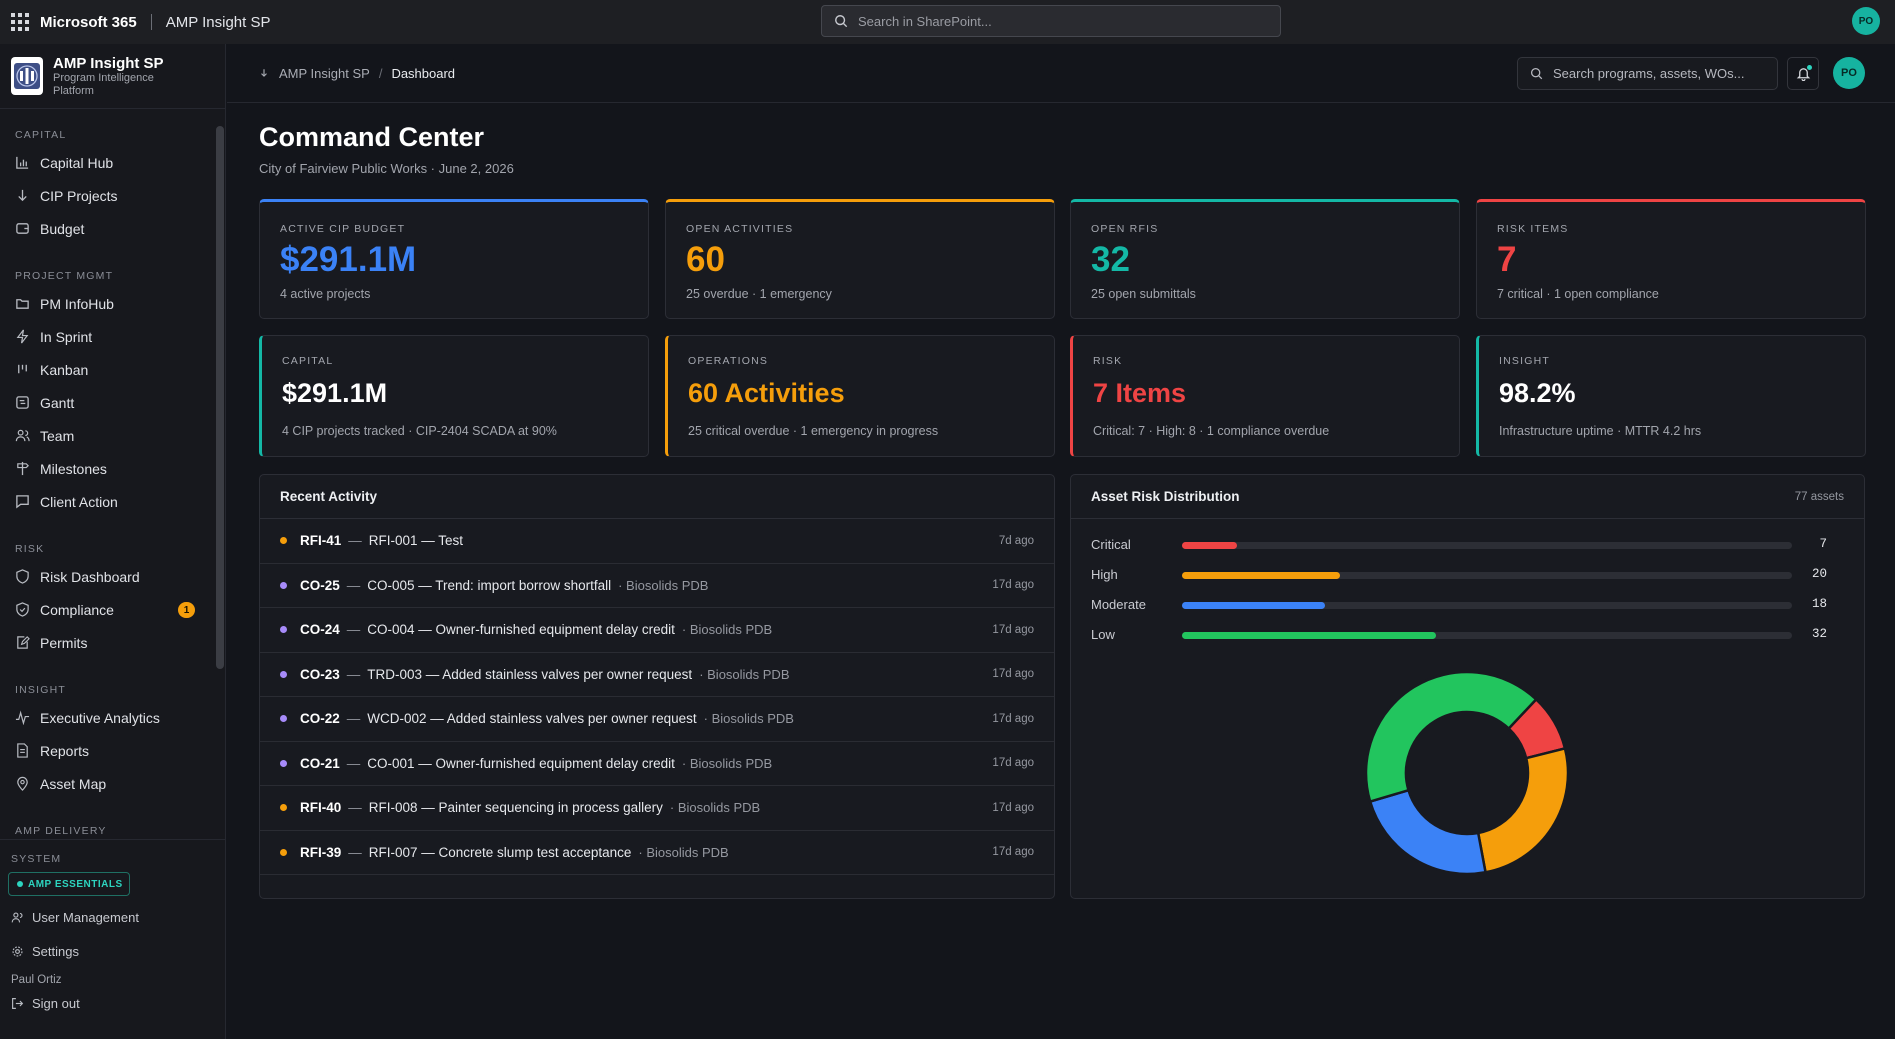 Image resolution: width=1895 pixels, height=1039 pixels. What do you see at coordinates (88, 22) in the screenshot?
I see `m365-label: Microsoft 365` at bounding box center [88, 22].